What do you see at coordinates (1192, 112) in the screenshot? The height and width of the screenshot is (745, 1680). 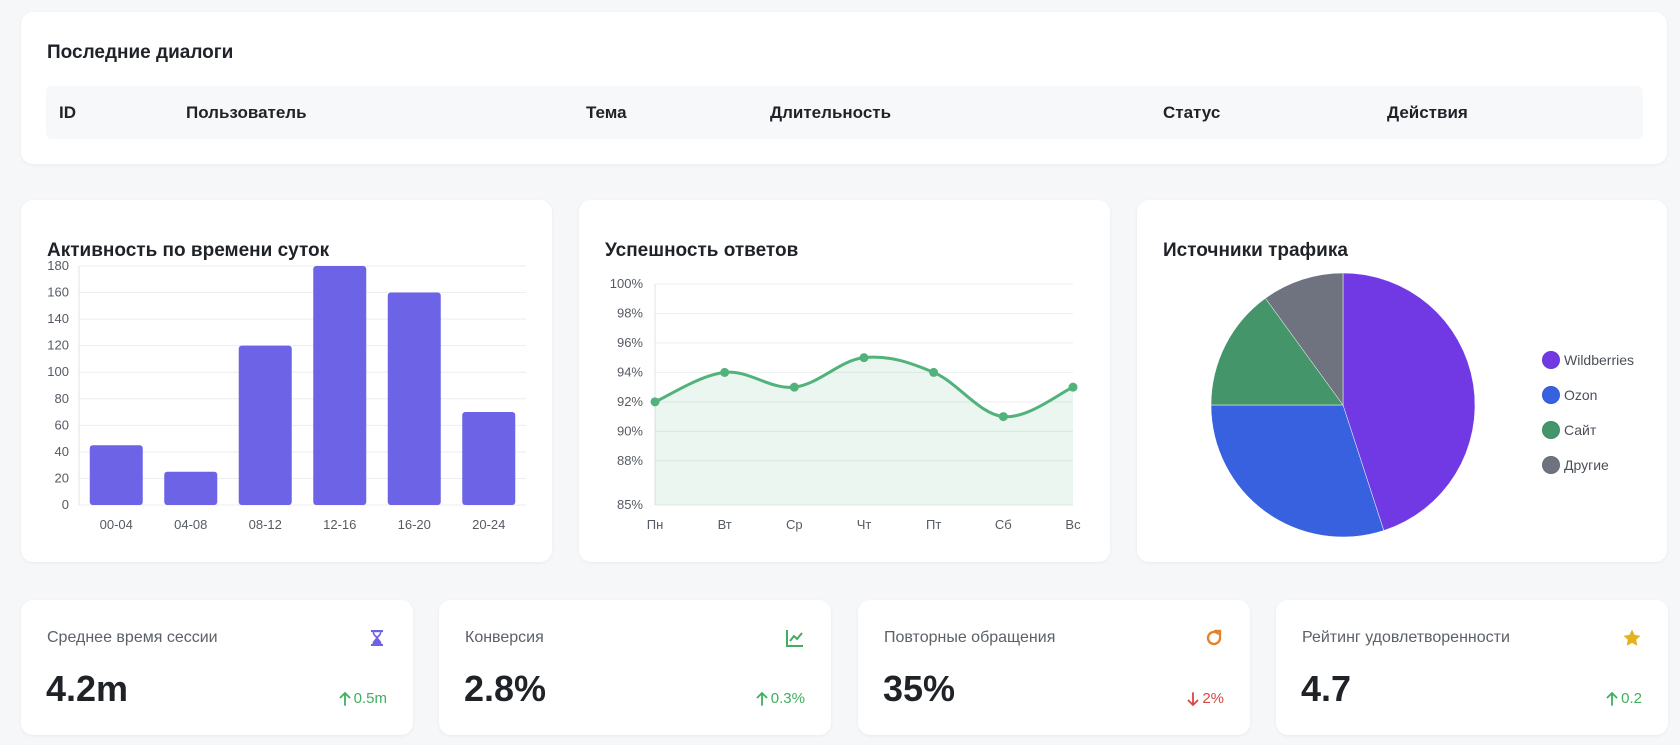 I see `column-status: Статус` at bounding box center [1192, 112].